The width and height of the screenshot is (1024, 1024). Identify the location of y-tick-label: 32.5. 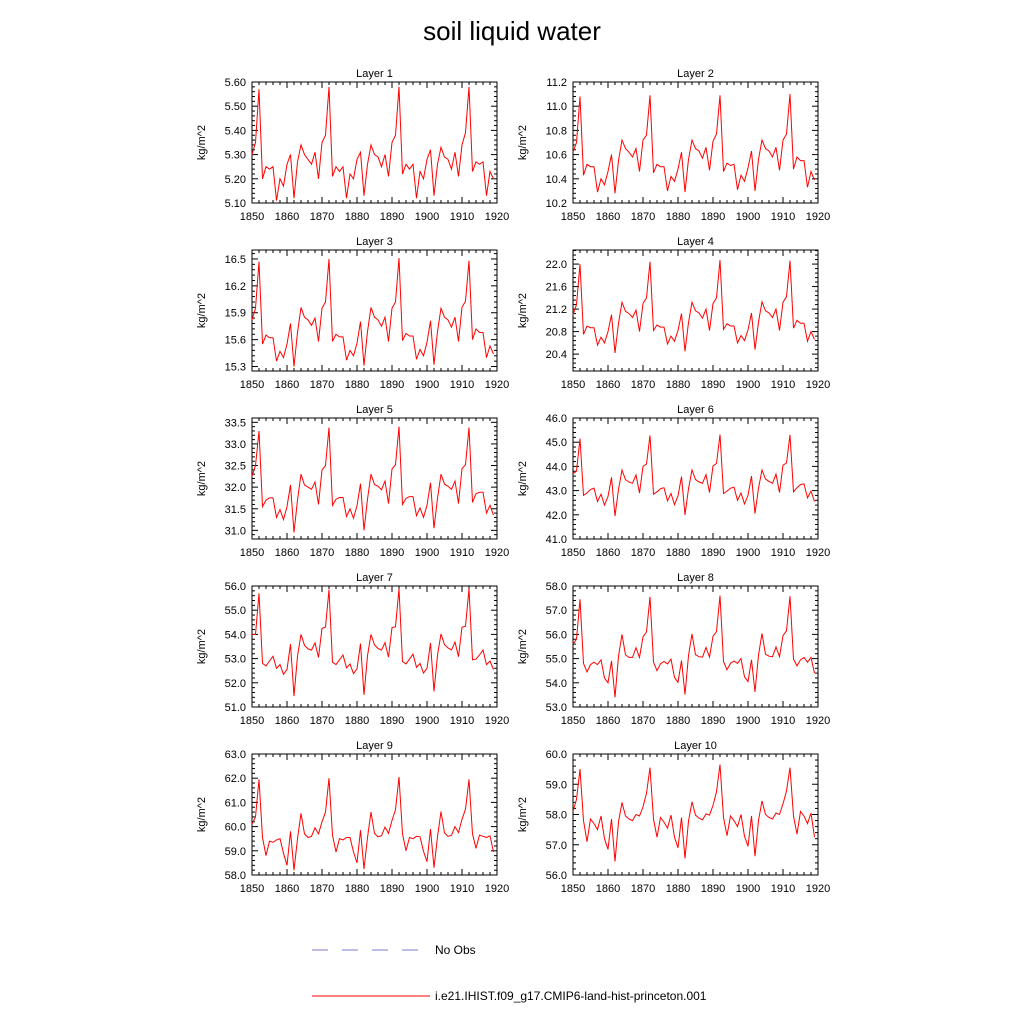
(235, 467).